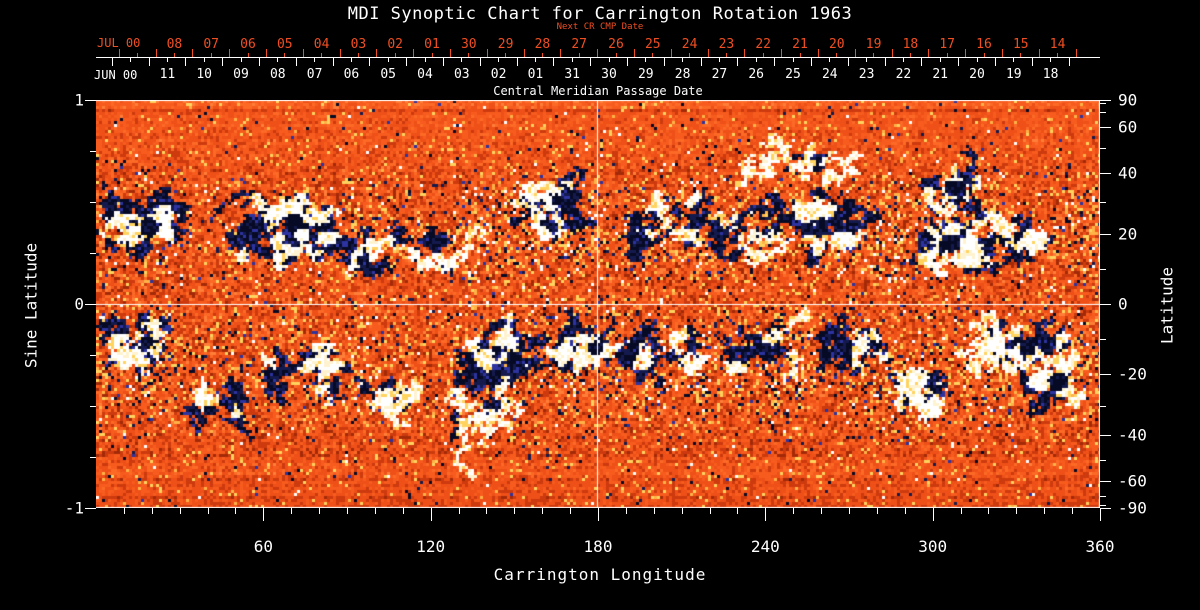  What do you see at coordinates (609, 74) in the screenshot?
I see `current-cmp-day-label: 30` at bounding box center [609, 74].